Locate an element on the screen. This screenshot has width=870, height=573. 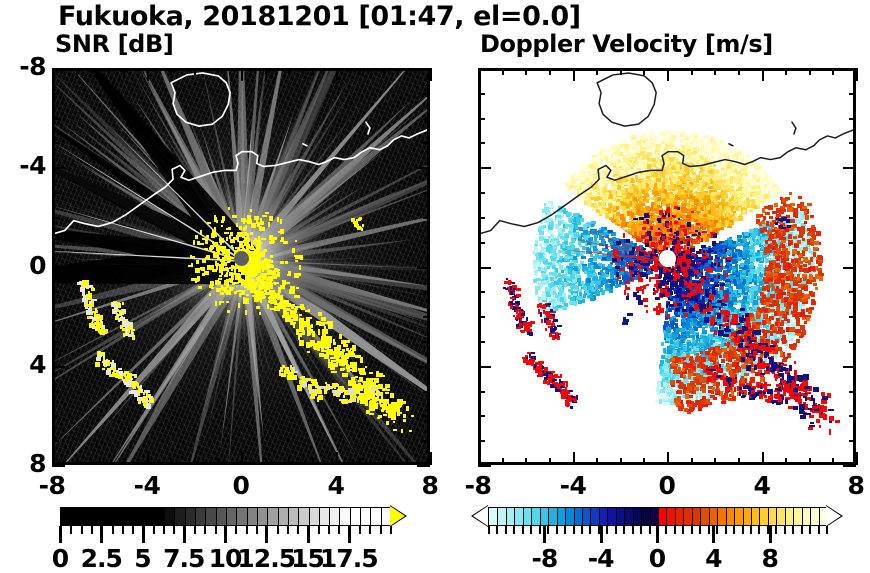
doppler-panel-title: Doppler Velocity [m/s] is located at coordinates (626, 44).